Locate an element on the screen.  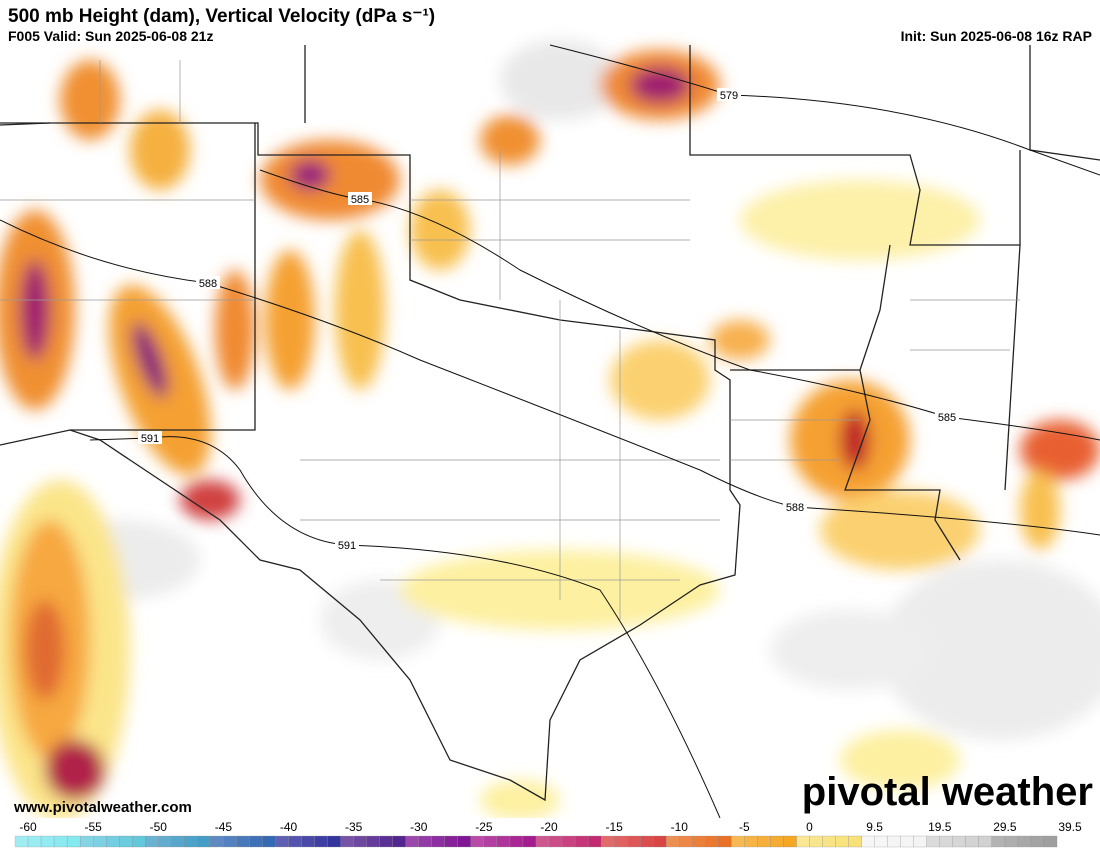
contour-label: 585 is located at coordinates (947, 418).